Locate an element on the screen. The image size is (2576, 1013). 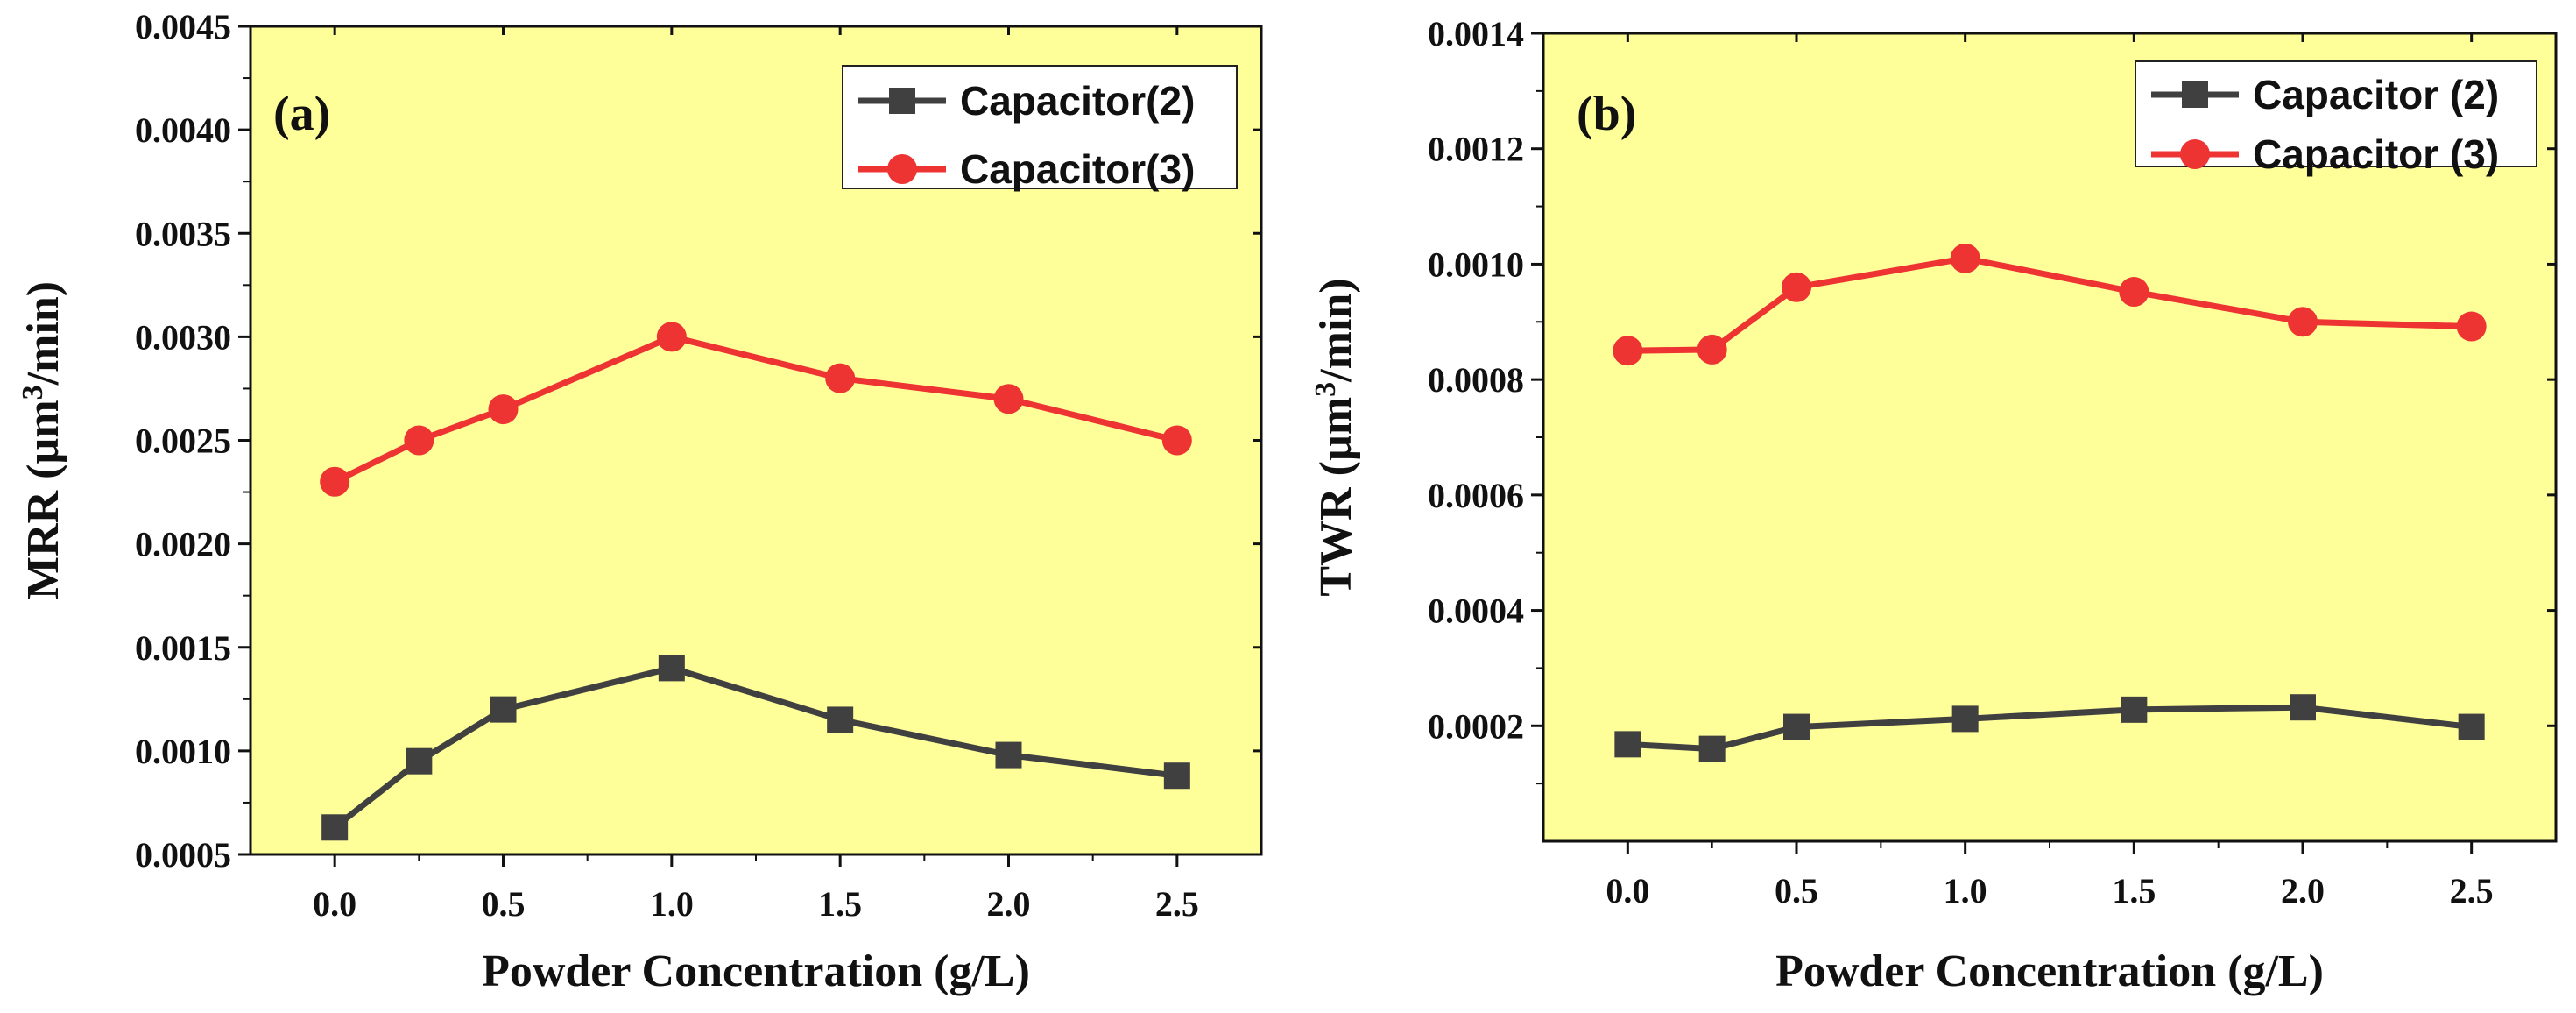
y-tick-label: 0.0006 is located at coordinates (1476, 495).